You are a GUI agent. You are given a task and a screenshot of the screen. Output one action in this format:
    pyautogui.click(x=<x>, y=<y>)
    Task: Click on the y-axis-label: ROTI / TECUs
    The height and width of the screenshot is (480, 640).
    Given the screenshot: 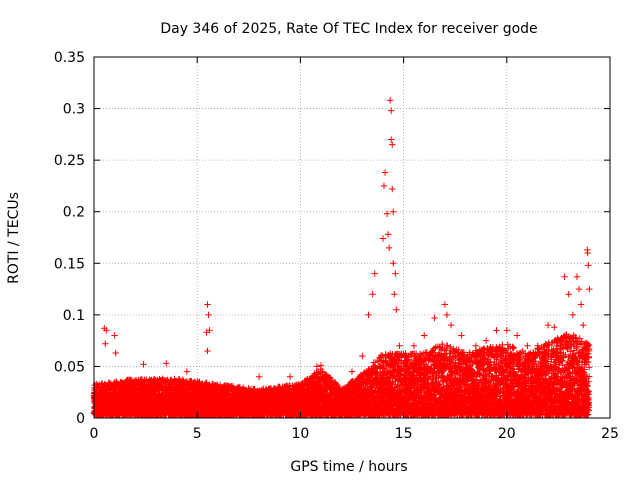 What is the action you would take?
    pyautogui.click(x=14, y=238)
    